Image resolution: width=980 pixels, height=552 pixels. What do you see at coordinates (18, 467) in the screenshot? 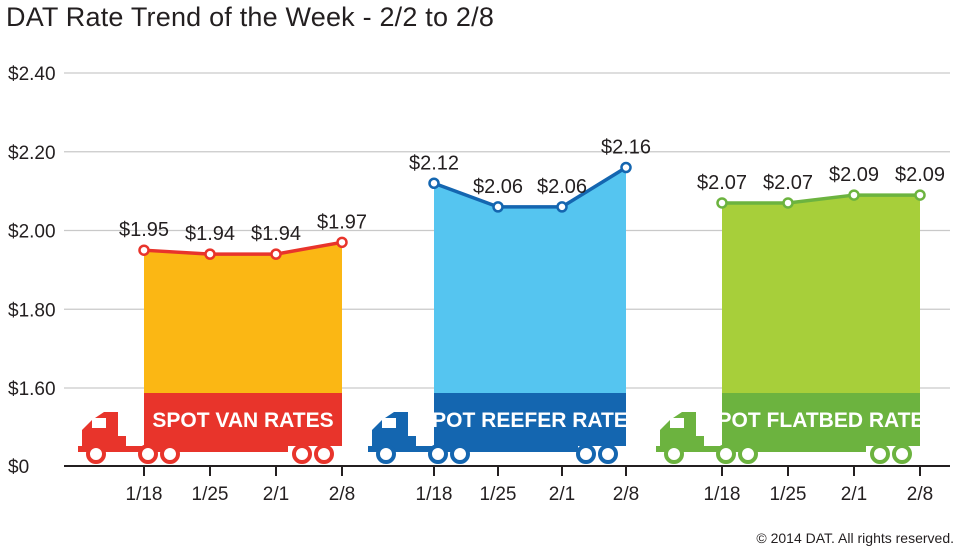
I see `y-tick-label: $0` at bounding box center [18, 467].